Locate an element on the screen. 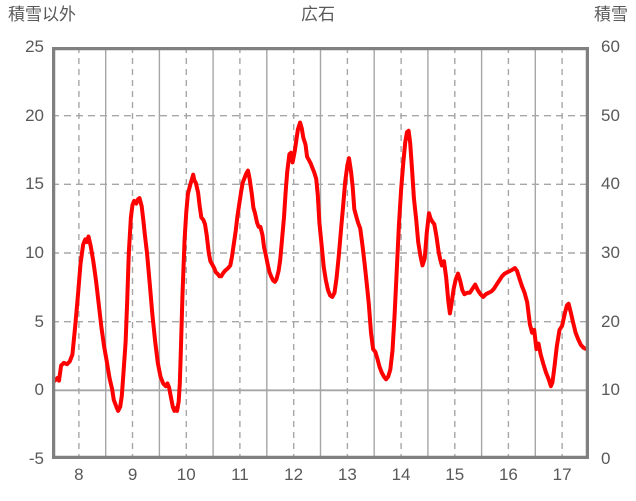  chart-title: 広石 is located at coordinates (318, 14).